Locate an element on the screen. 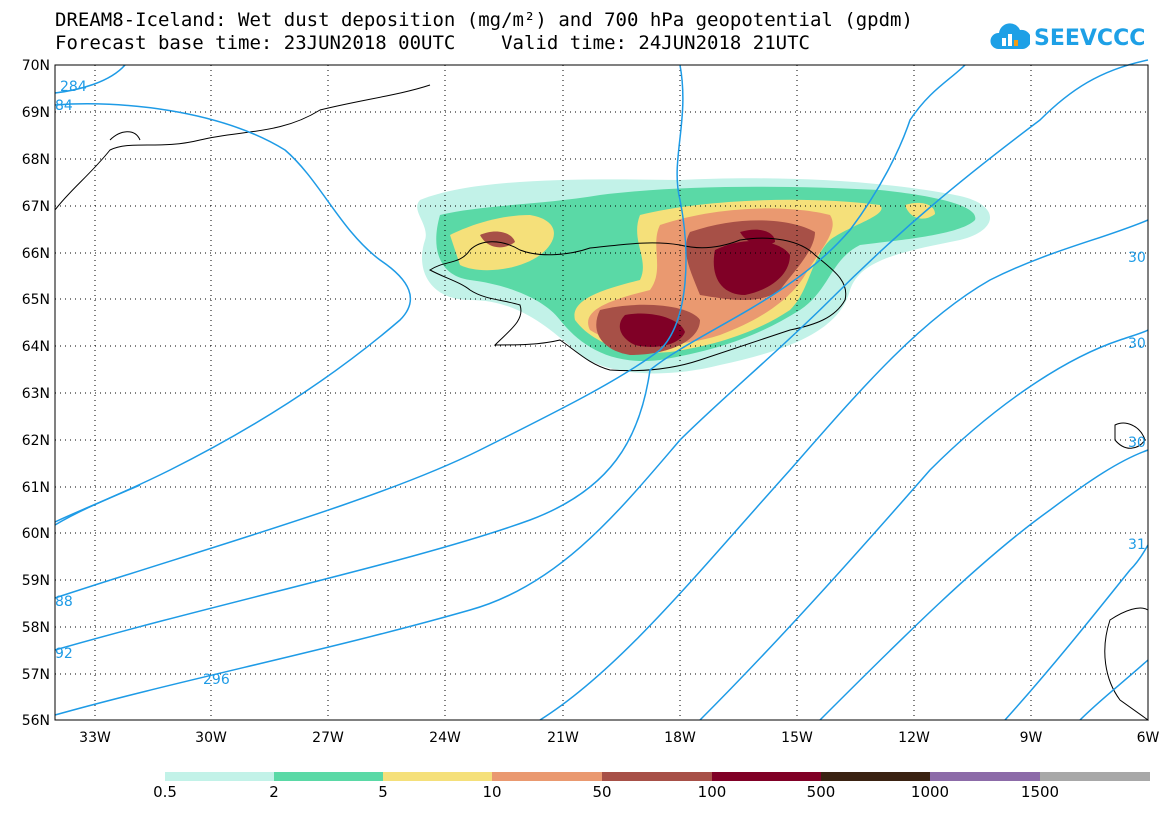 The image size is (1175, 815). lat-label: 56N is located at coordinates (36, 721).